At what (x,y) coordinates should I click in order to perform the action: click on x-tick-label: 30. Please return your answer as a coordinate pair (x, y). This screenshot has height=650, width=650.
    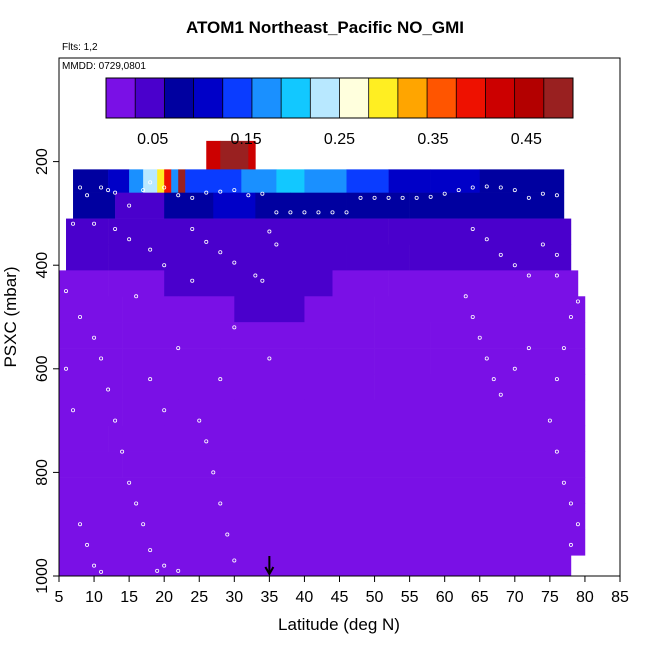
    Looking at the image, I should click on (234, 597).